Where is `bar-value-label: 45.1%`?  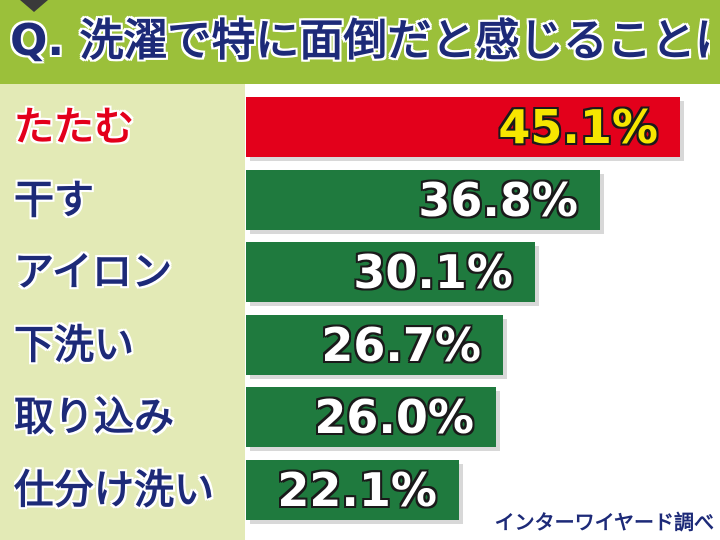 bar-value-label: 45.1% is located at coordinates (578, 127).